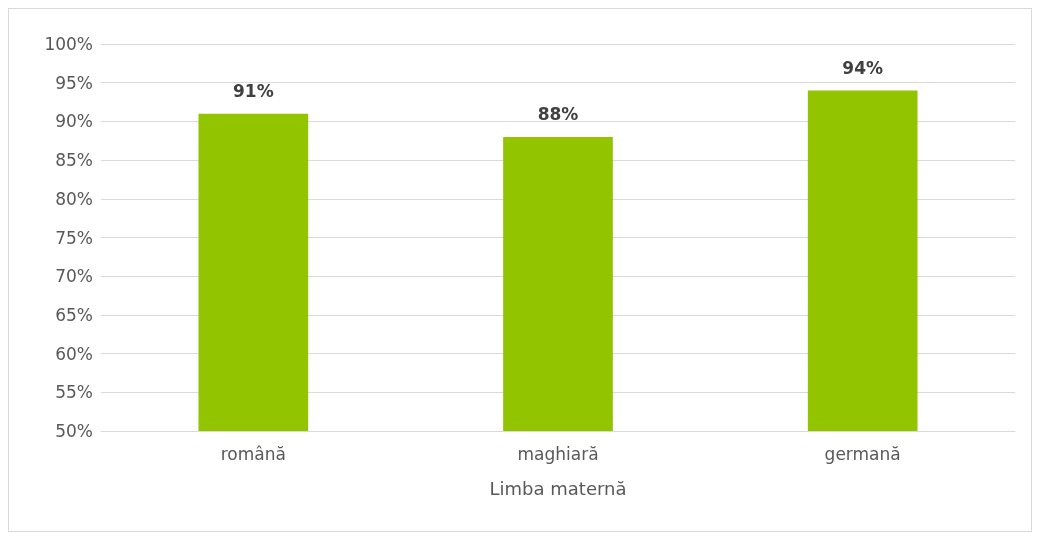 This screenshot has width=1048, height=545. Describe the element at coordinates (558, 488) in the screenshot. I see `x-axis-title: Limba maternă` at that location.